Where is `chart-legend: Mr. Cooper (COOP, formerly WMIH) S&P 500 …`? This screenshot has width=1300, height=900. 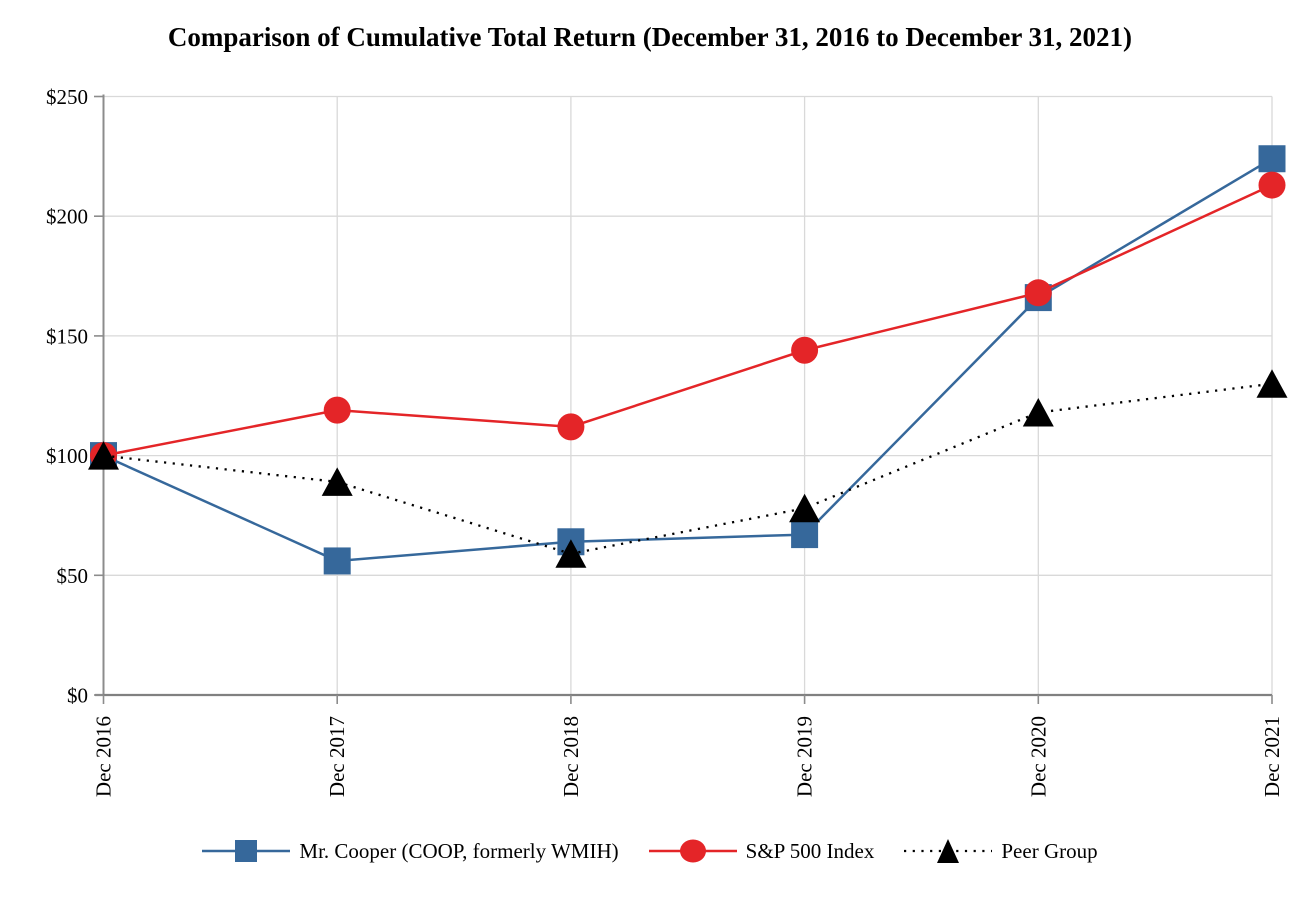 chart-legend: Mr. Cooper (COOP, formerly WMIH) S&P 500 … is located at coordinates (650, 851).